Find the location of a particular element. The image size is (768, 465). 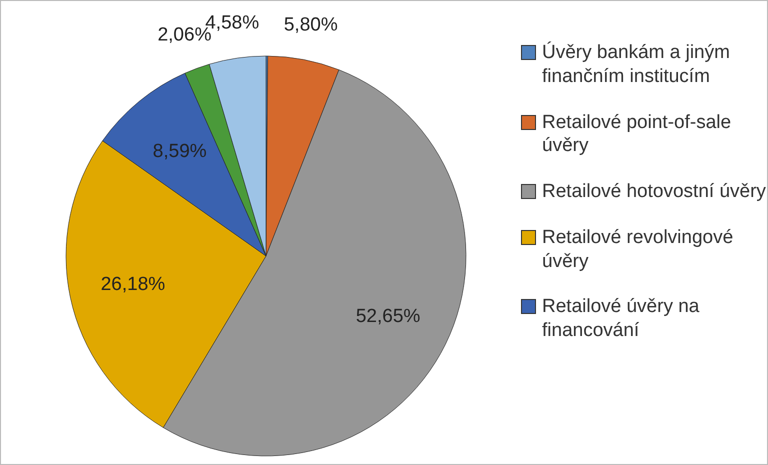

data-label: 52,65% is located at coordinates (388, 316).